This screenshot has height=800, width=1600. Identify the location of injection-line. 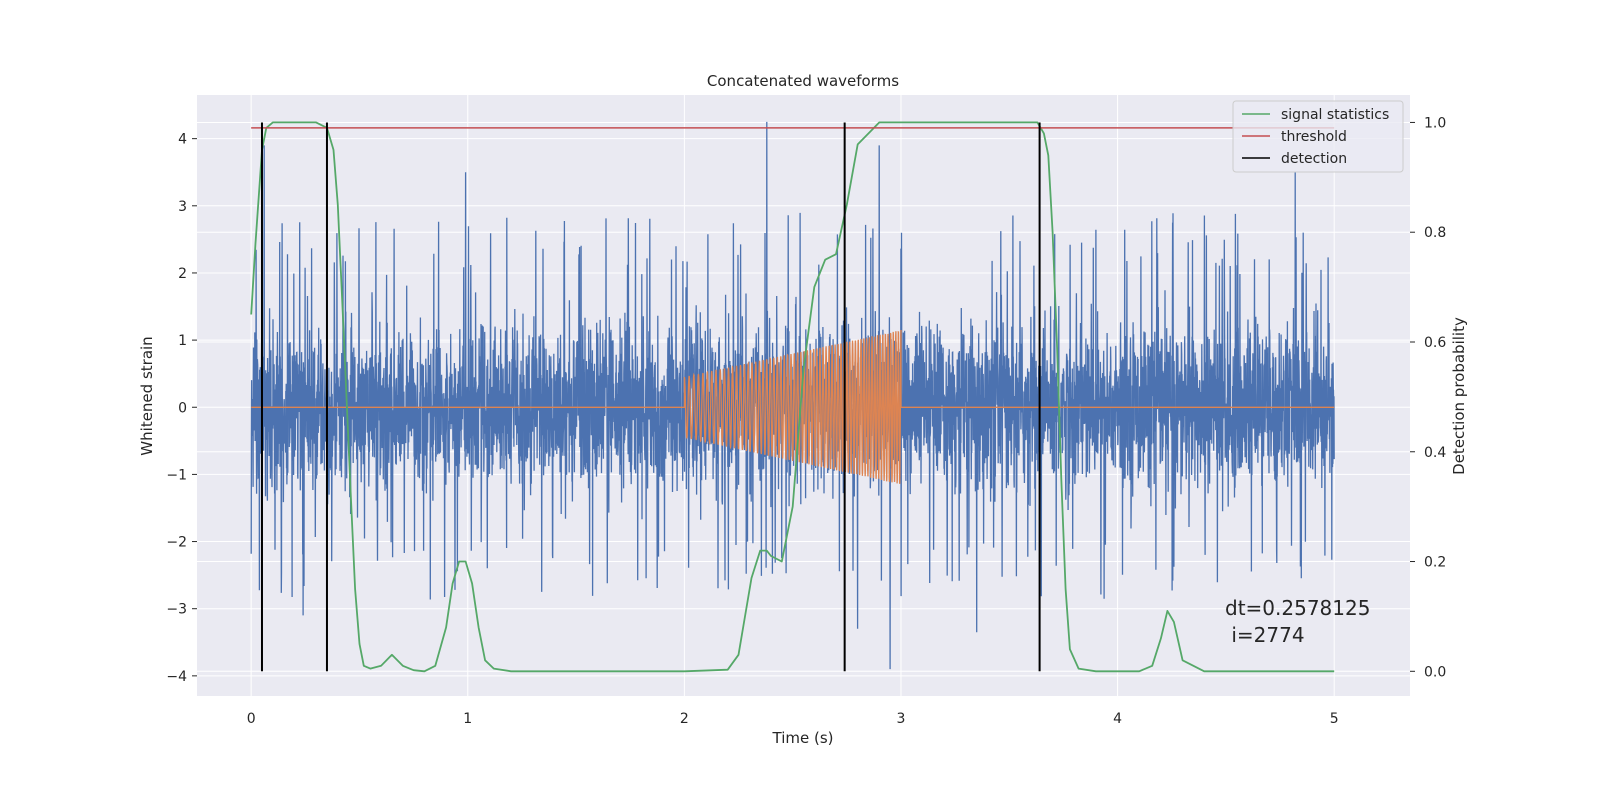
(793, 406).